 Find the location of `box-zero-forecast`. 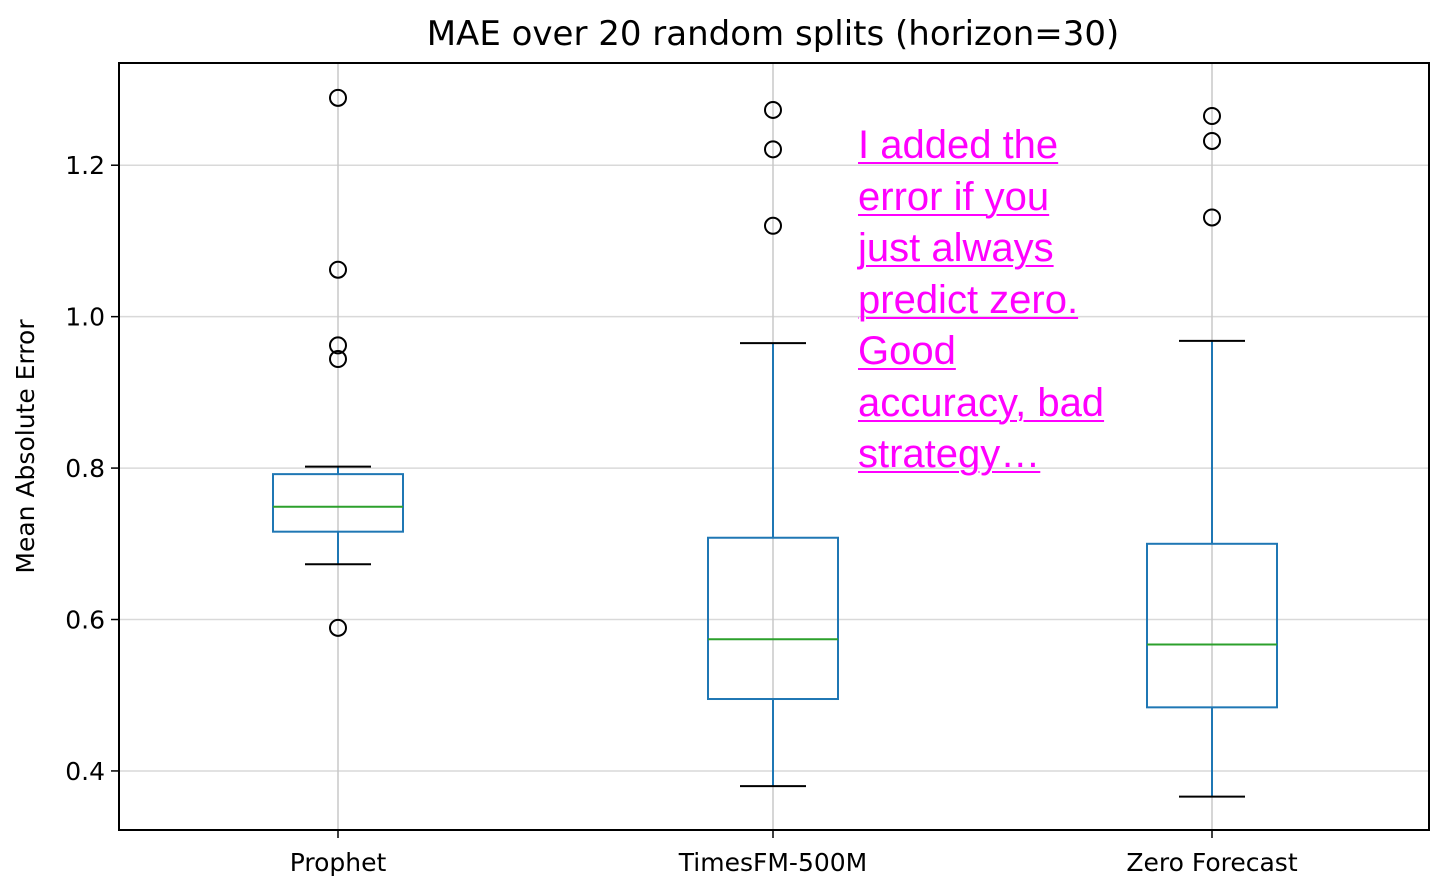

box-zero-forecast is located at coordinates (1212, 452).